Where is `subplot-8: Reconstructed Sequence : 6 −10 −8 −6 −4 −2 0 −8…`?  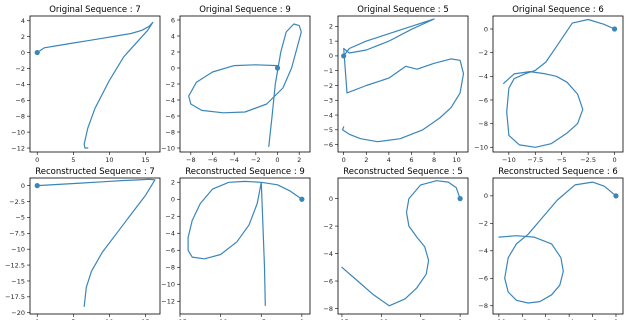 subplot-8: Reconstructed Sequence : 6 −10 −8 −6 −4 −2 0 −8… is located at coordinates (551, 243).